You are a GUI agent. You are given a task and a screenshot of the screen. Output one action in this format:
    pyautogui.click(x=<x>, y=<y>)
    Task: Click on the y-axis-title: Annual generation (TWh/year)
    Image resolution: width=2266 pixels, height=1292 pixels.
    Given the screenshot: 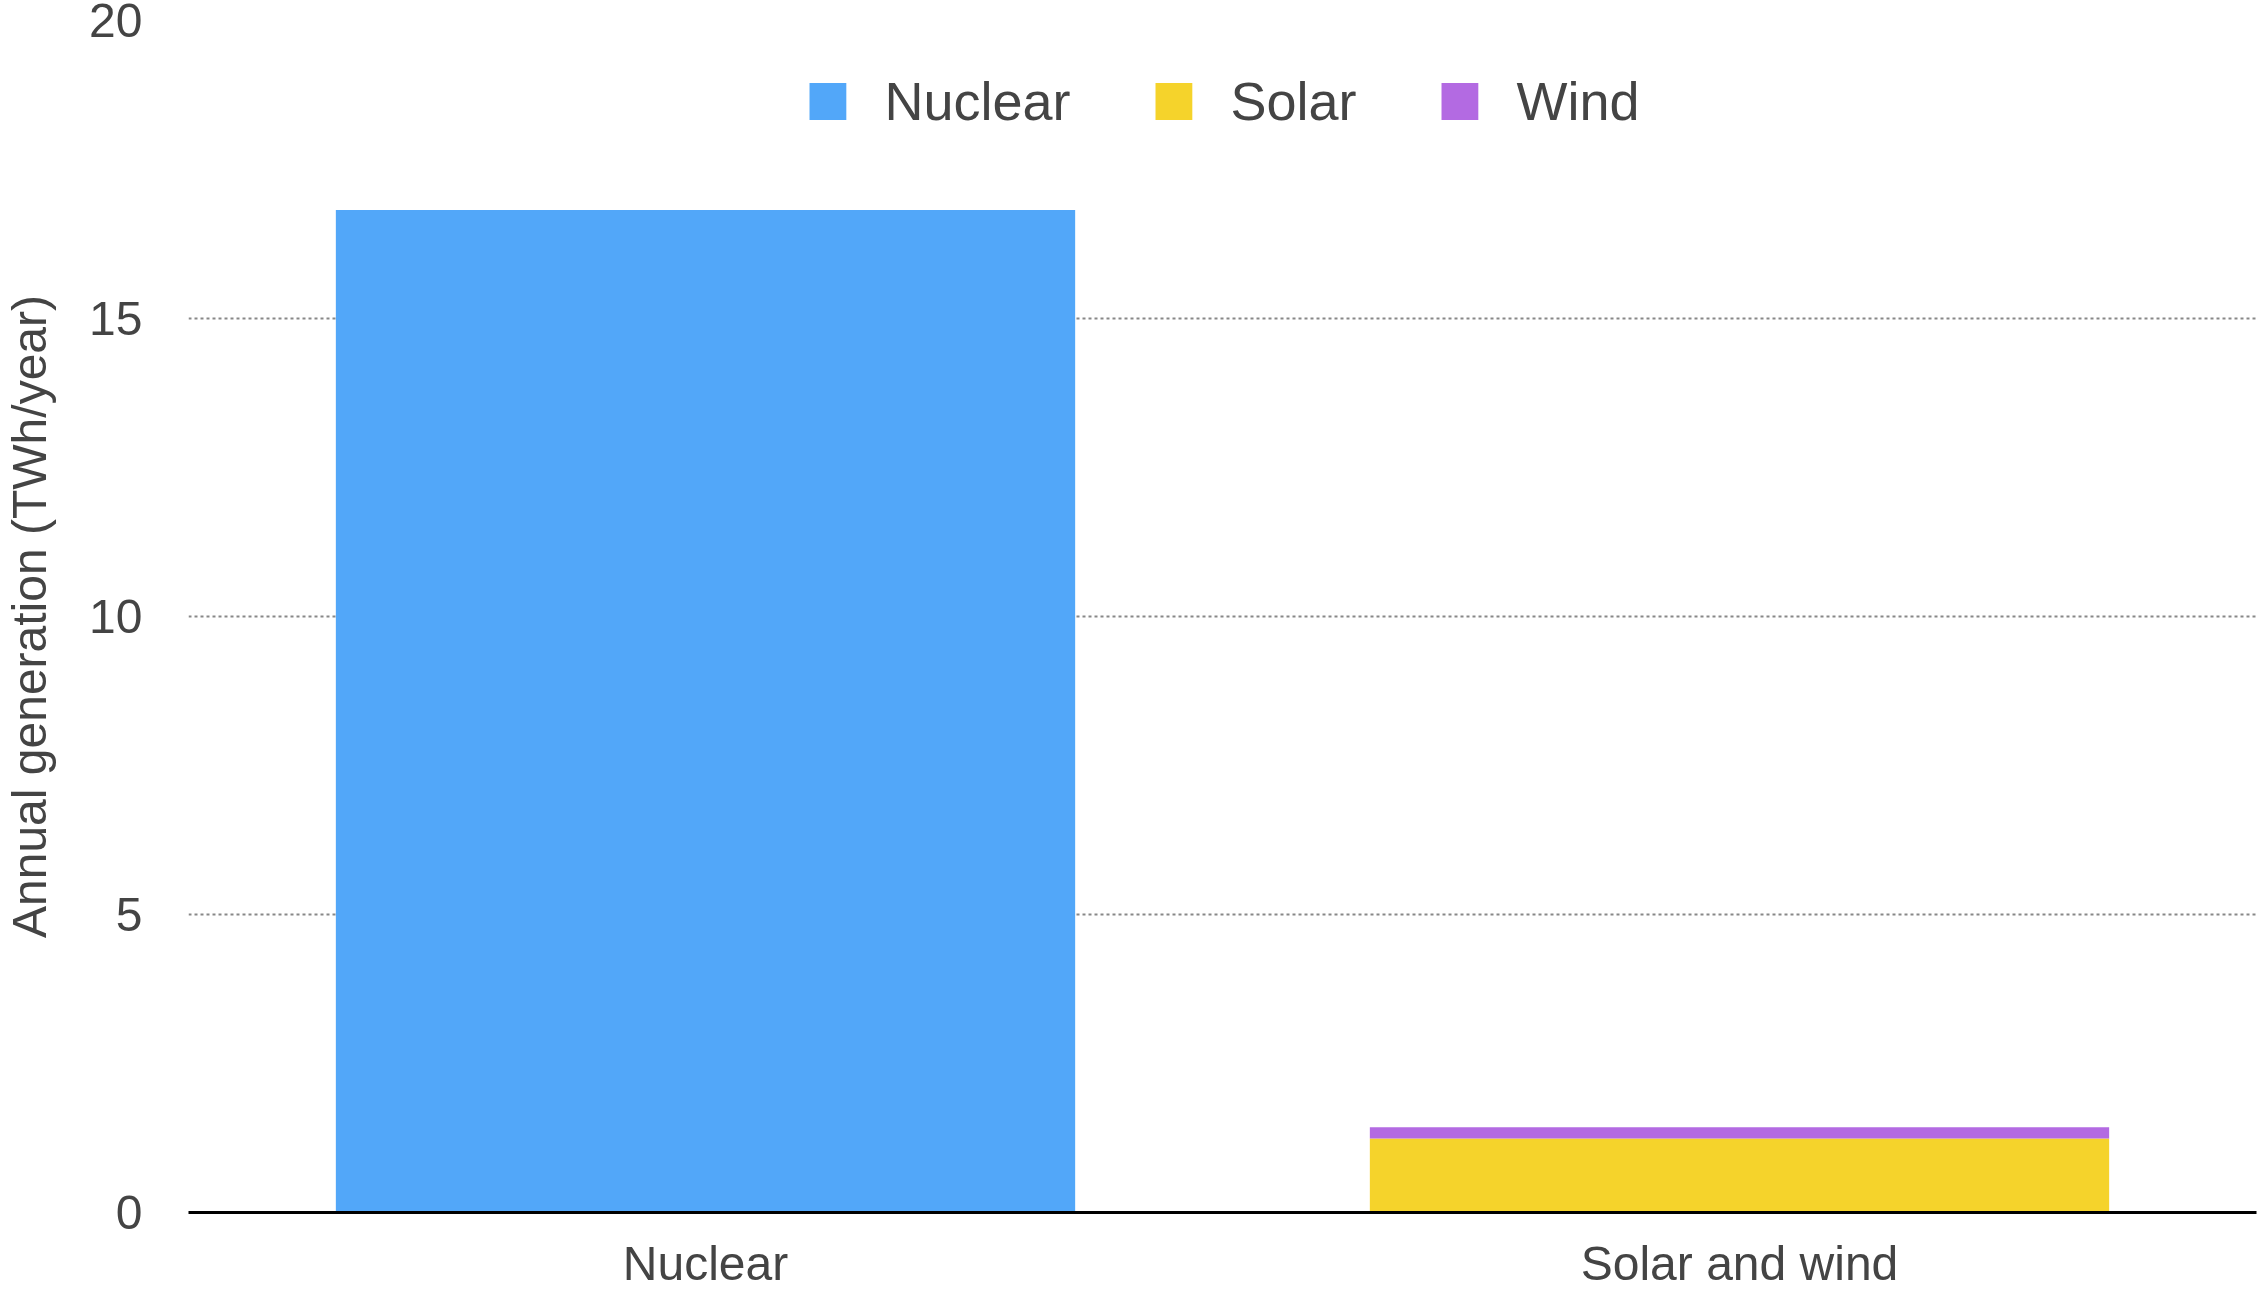 What is the action you would take?
    pyautogui.click(x=30, y=616)
    